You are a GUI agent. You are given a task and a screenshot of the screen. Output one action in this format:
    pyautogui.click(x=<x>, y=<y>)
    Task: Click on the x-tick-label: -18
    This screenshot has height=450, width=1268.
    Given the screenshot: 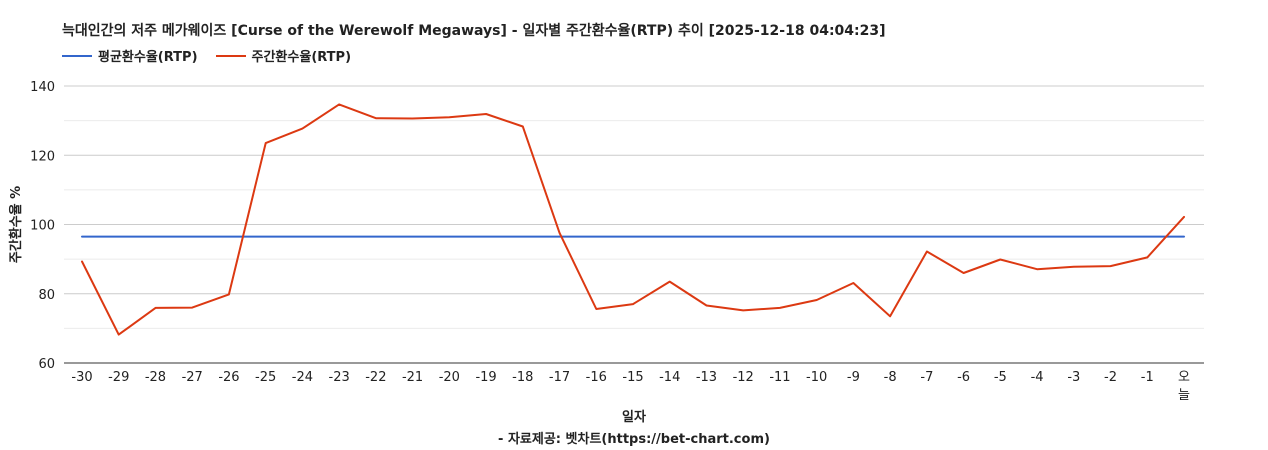 What is the action you would take?
    pyautogui.click(x=522, y=377)
    